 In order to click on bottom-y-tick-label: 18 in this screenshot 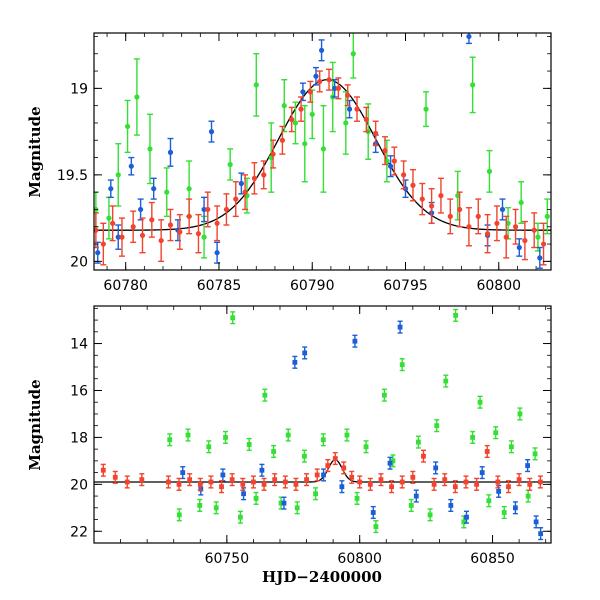, I will do `click(79, 438)`.